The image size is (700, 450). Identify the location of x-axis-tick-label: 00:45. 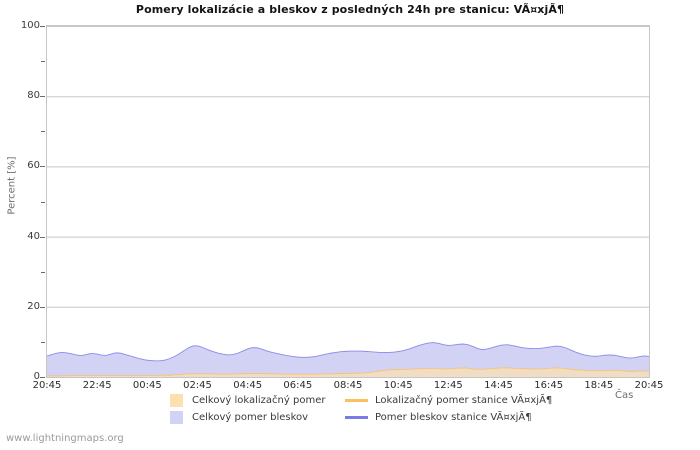
(147, 385).